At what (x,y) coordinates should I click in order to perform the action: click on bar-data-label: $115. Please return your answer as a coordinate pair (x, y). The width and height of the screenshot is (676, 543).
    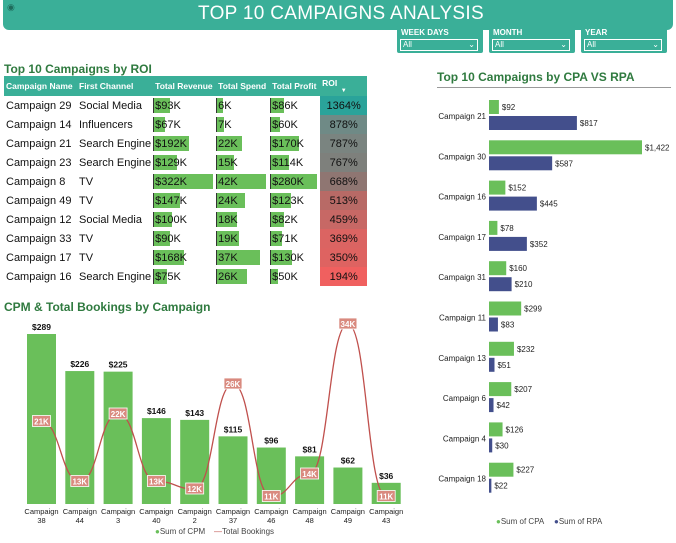
    Looking at the image, I should click on (233, 429).